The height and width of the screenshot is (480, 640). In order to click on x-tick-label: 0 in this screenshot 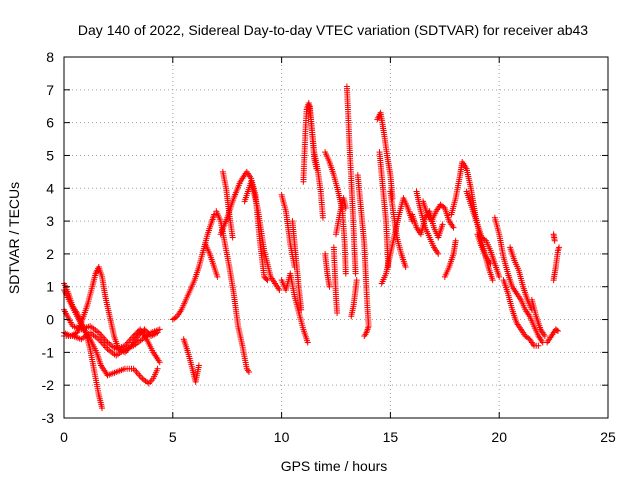, I will do `click(64, 437)`.